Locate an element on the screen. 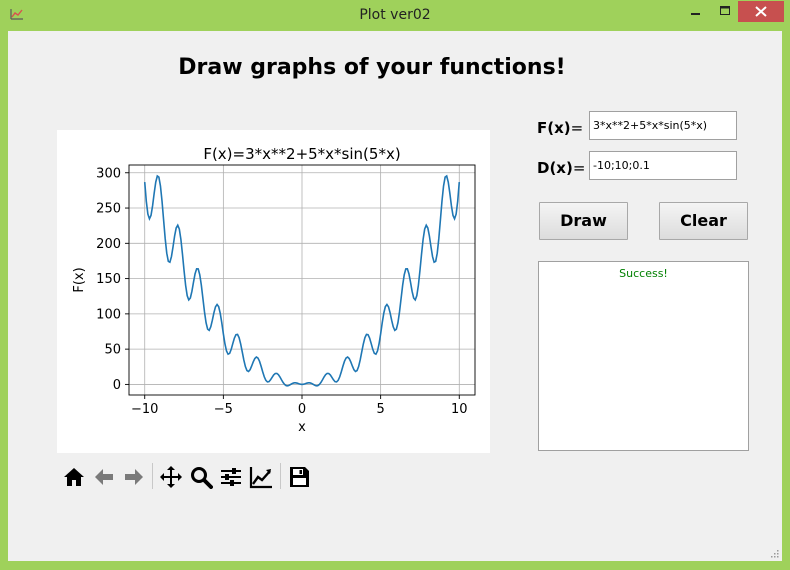  y-tick-label: 300 is located at coordinates (108, 173).